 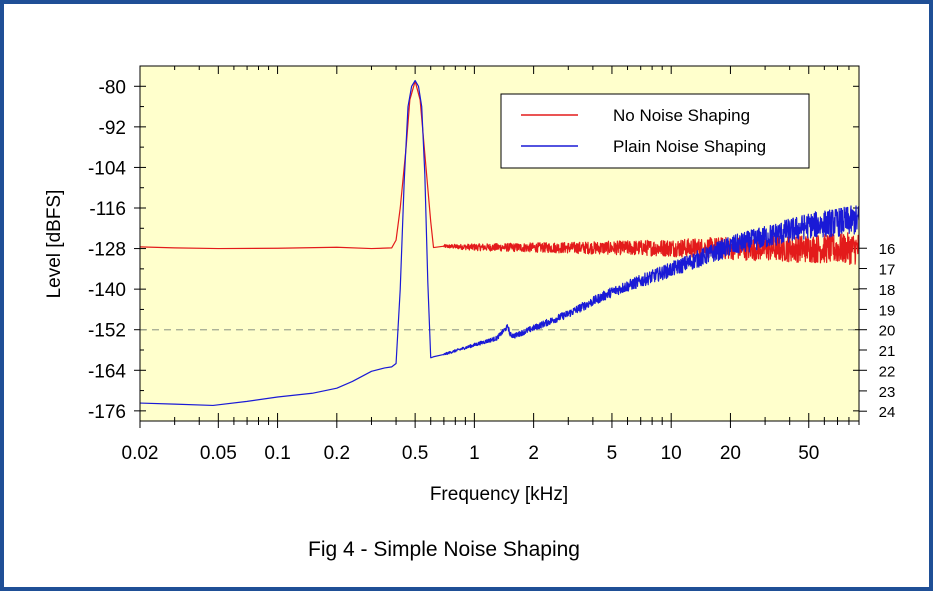 What do you see at coordinates (107, 371) in the screenshot?
I see `y-tick-label: -164` at bounding box center [107, 371].